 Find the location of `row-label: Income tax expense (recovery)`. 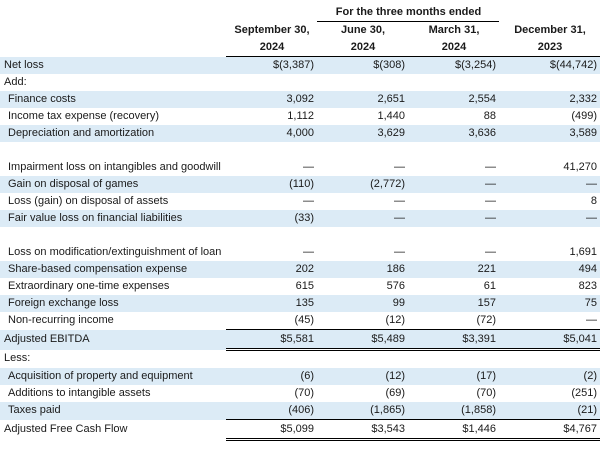

row-label: Income tax expense (recovery) is located at coordinates (84, 116).